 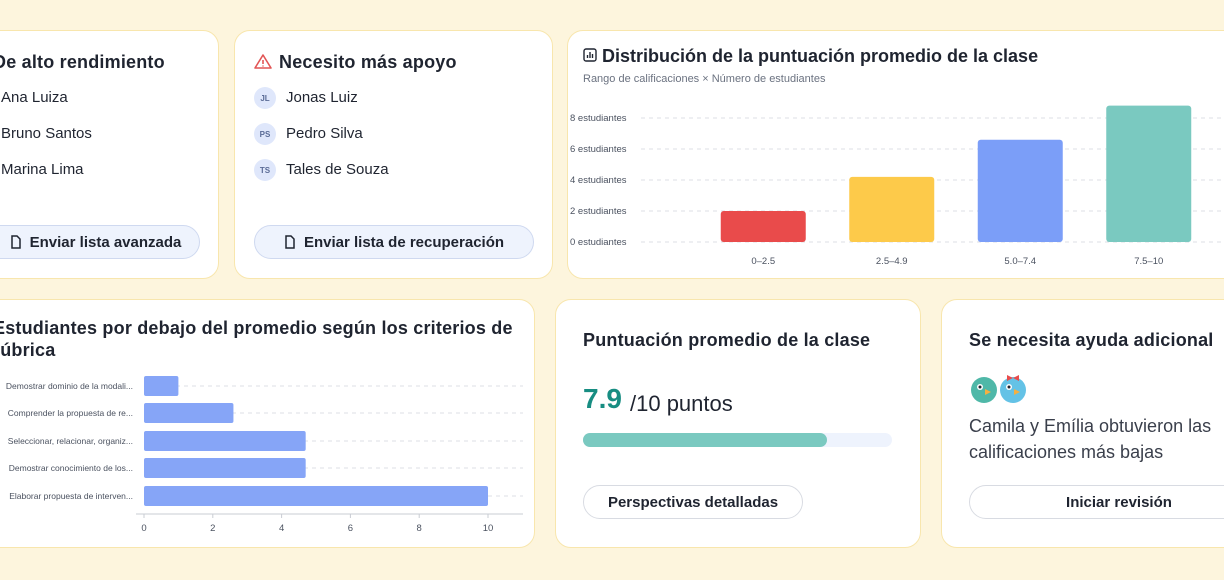 What do you see at coordinates (590, 55) in the screenshot?
I see `chart-icon` at bounding box center [590, 55].